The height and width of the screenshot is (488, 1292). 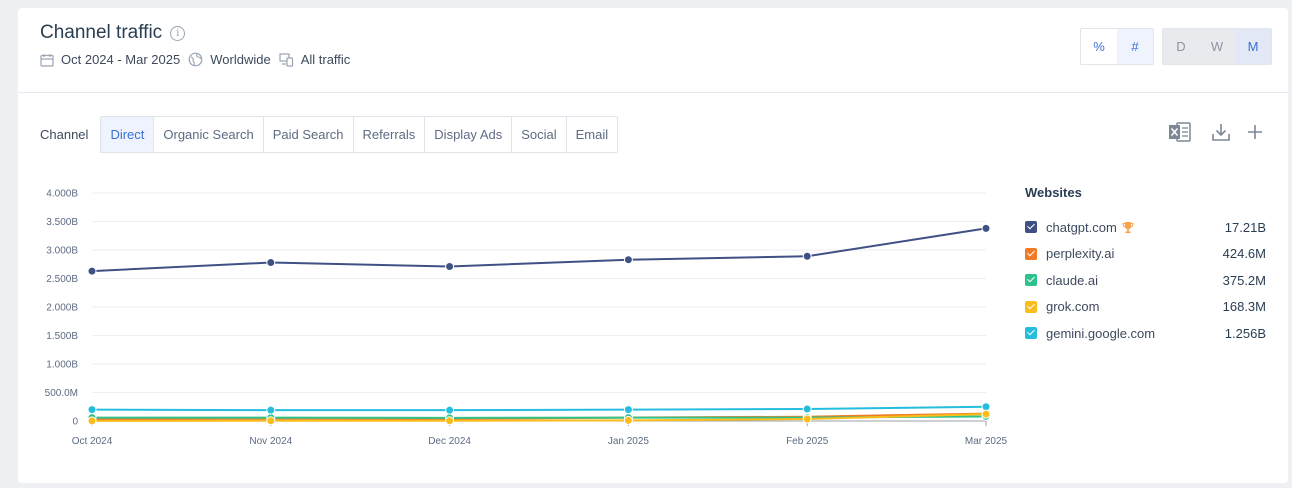 I want to click on legend-item-gemini: gemini.google.com 1.256B, so click(x=1145, y=333).